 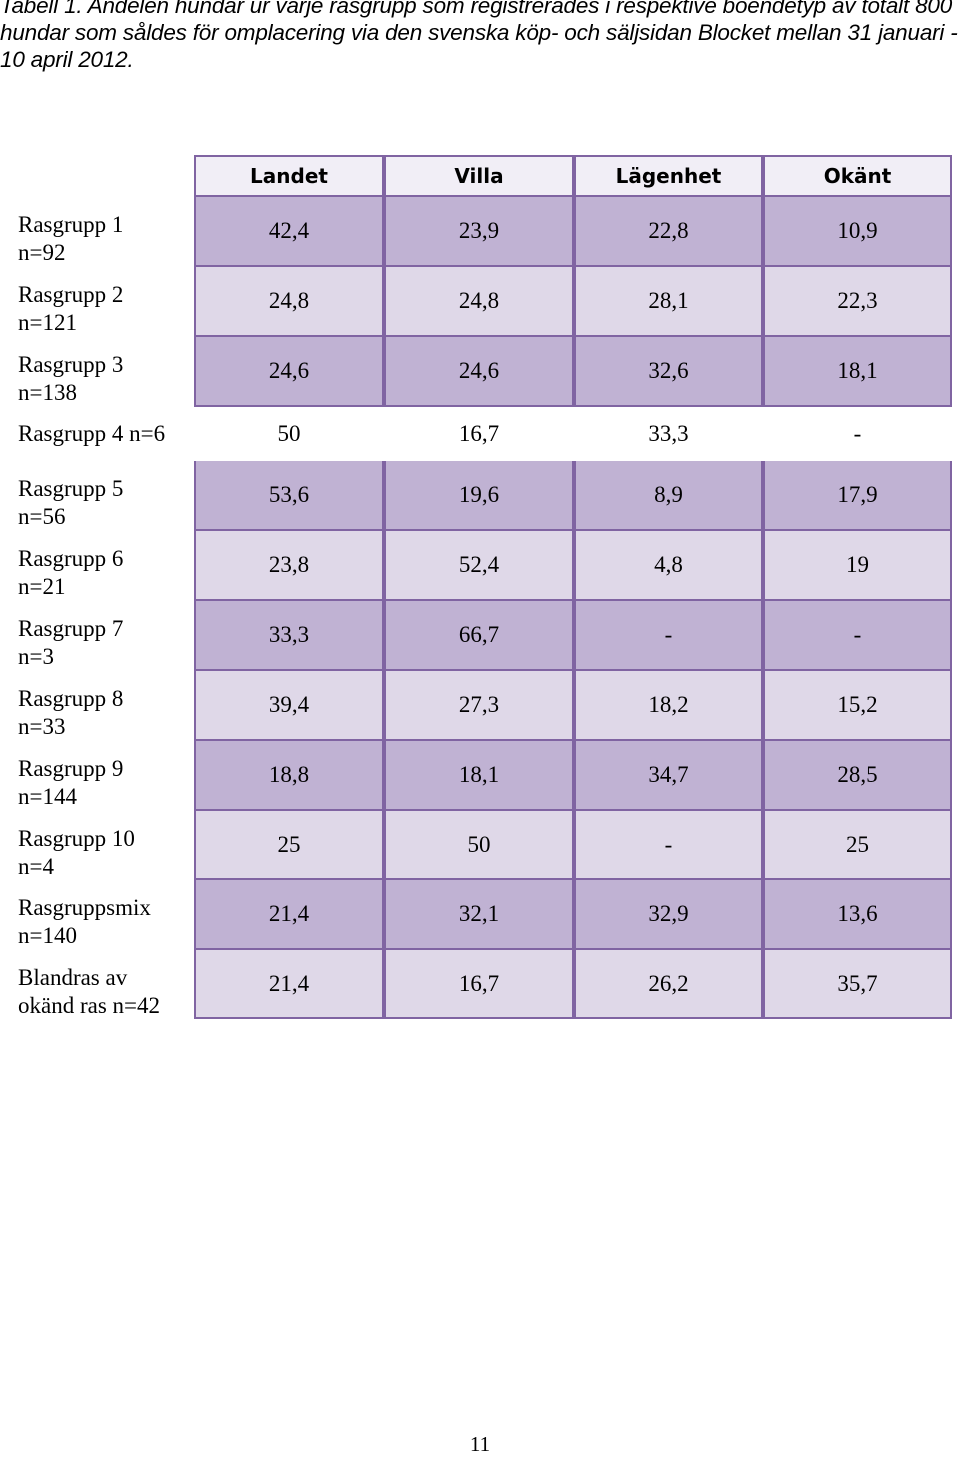 What do you see at coordinates (857, 302) in the screenshot?
I see `table-cell: 22,3` at bounding box center [857, 302].